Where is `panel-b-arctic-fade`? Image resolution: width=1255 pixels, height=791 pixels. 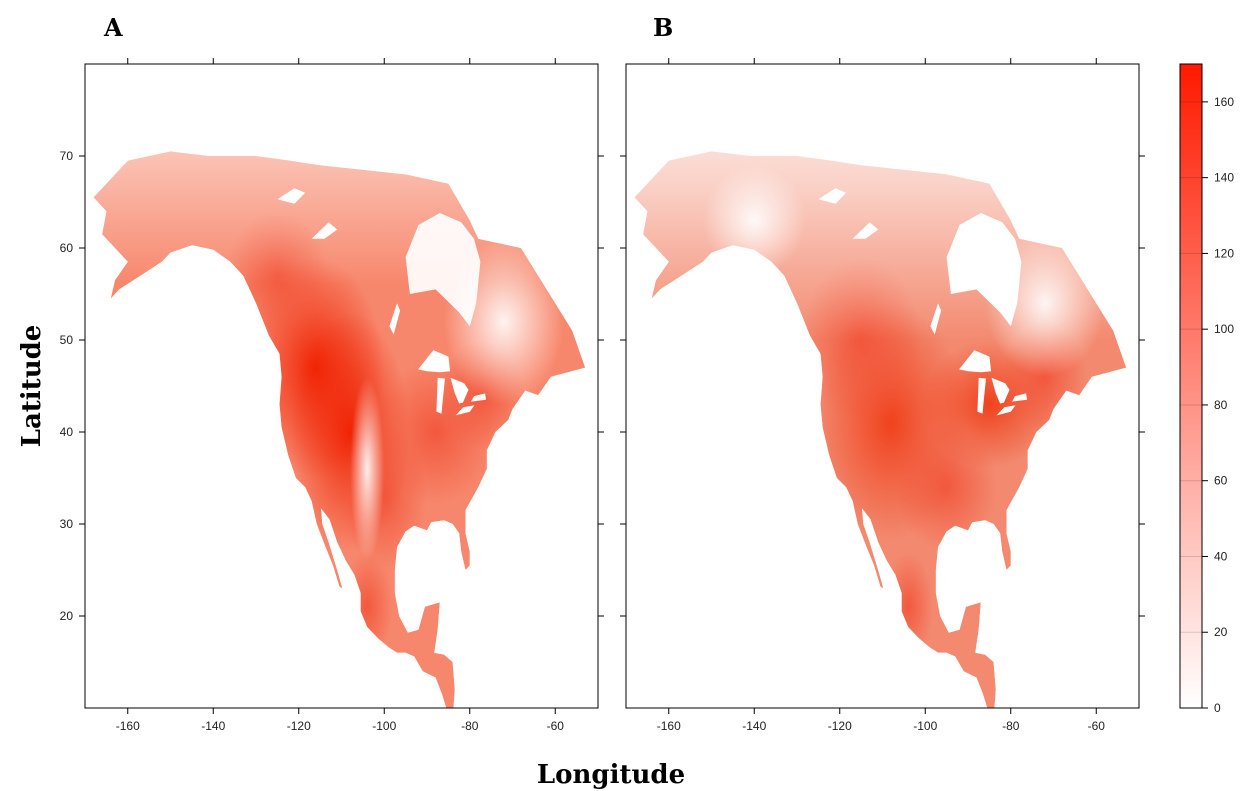 panel-b-arctic-fade is located at coordinates (880, 245).